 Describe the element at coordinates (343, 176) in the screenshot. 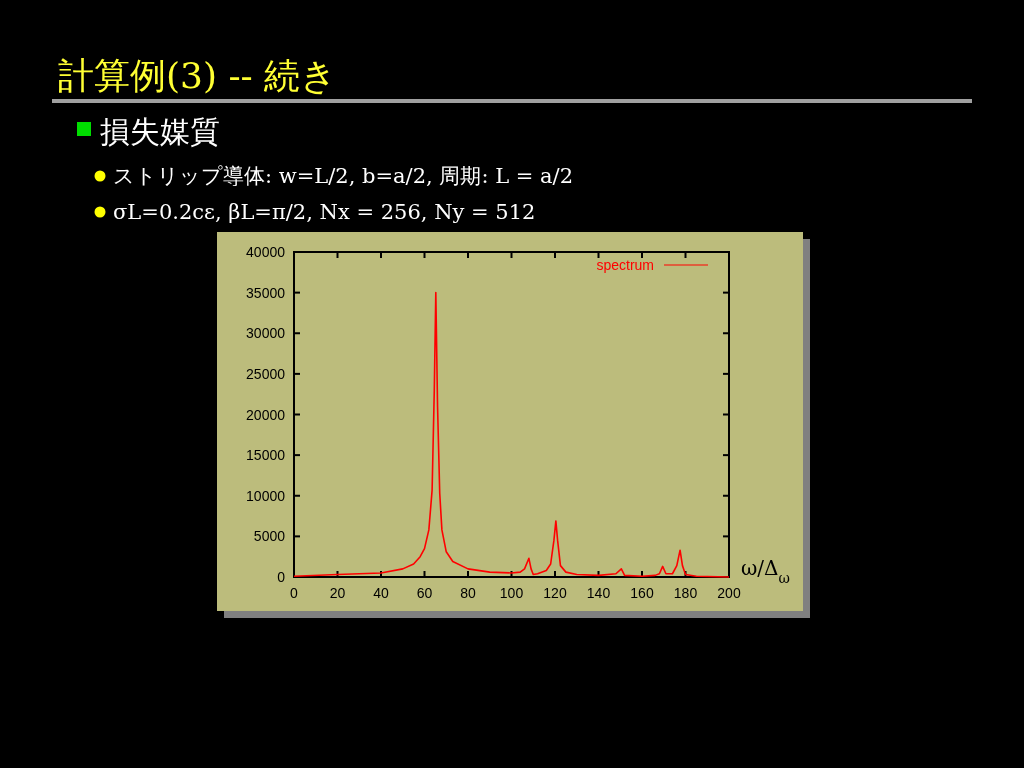

I see `text: ストリップ導体: w=L/2, b=a/2, 周期: L = a/2` at that location.